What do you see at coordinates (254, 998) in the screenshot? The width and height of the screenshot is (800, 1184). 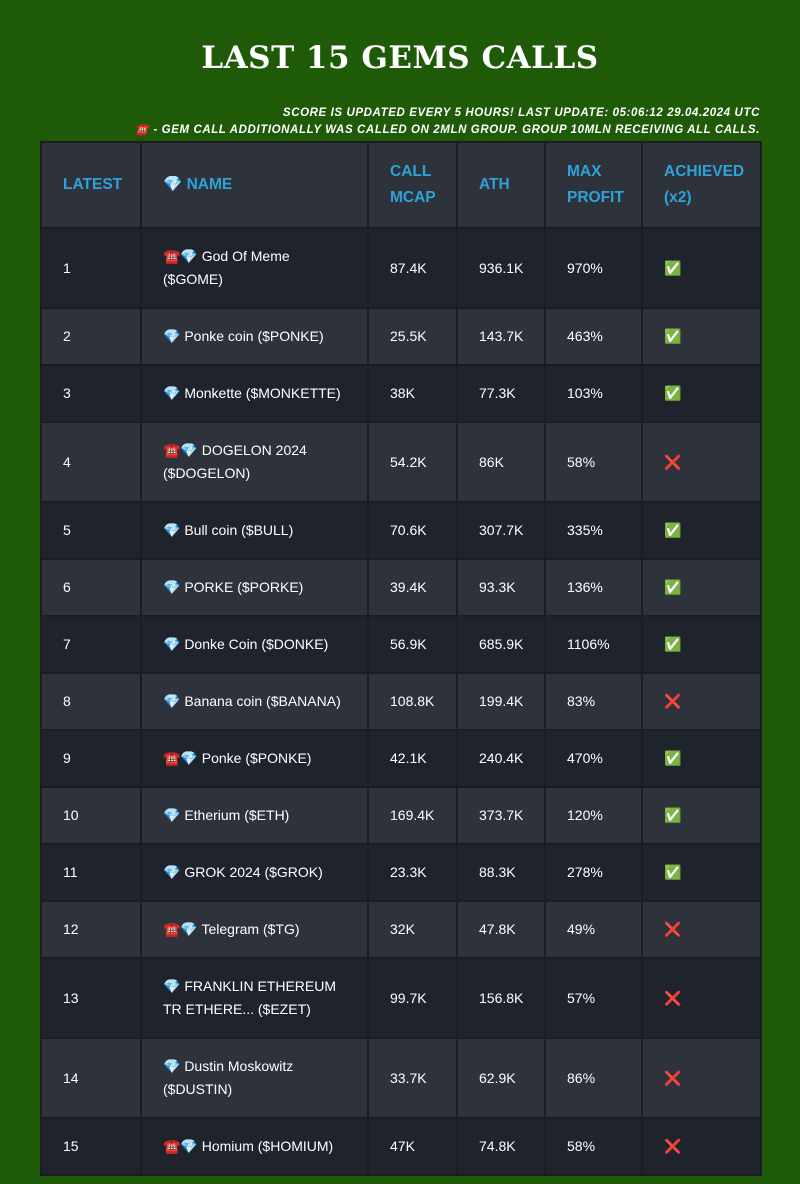 I see `table-cell: 💎 FRANKLIN ETHEREUM TR ETHERE... ($EZET)` at bounding box center [254, 998].